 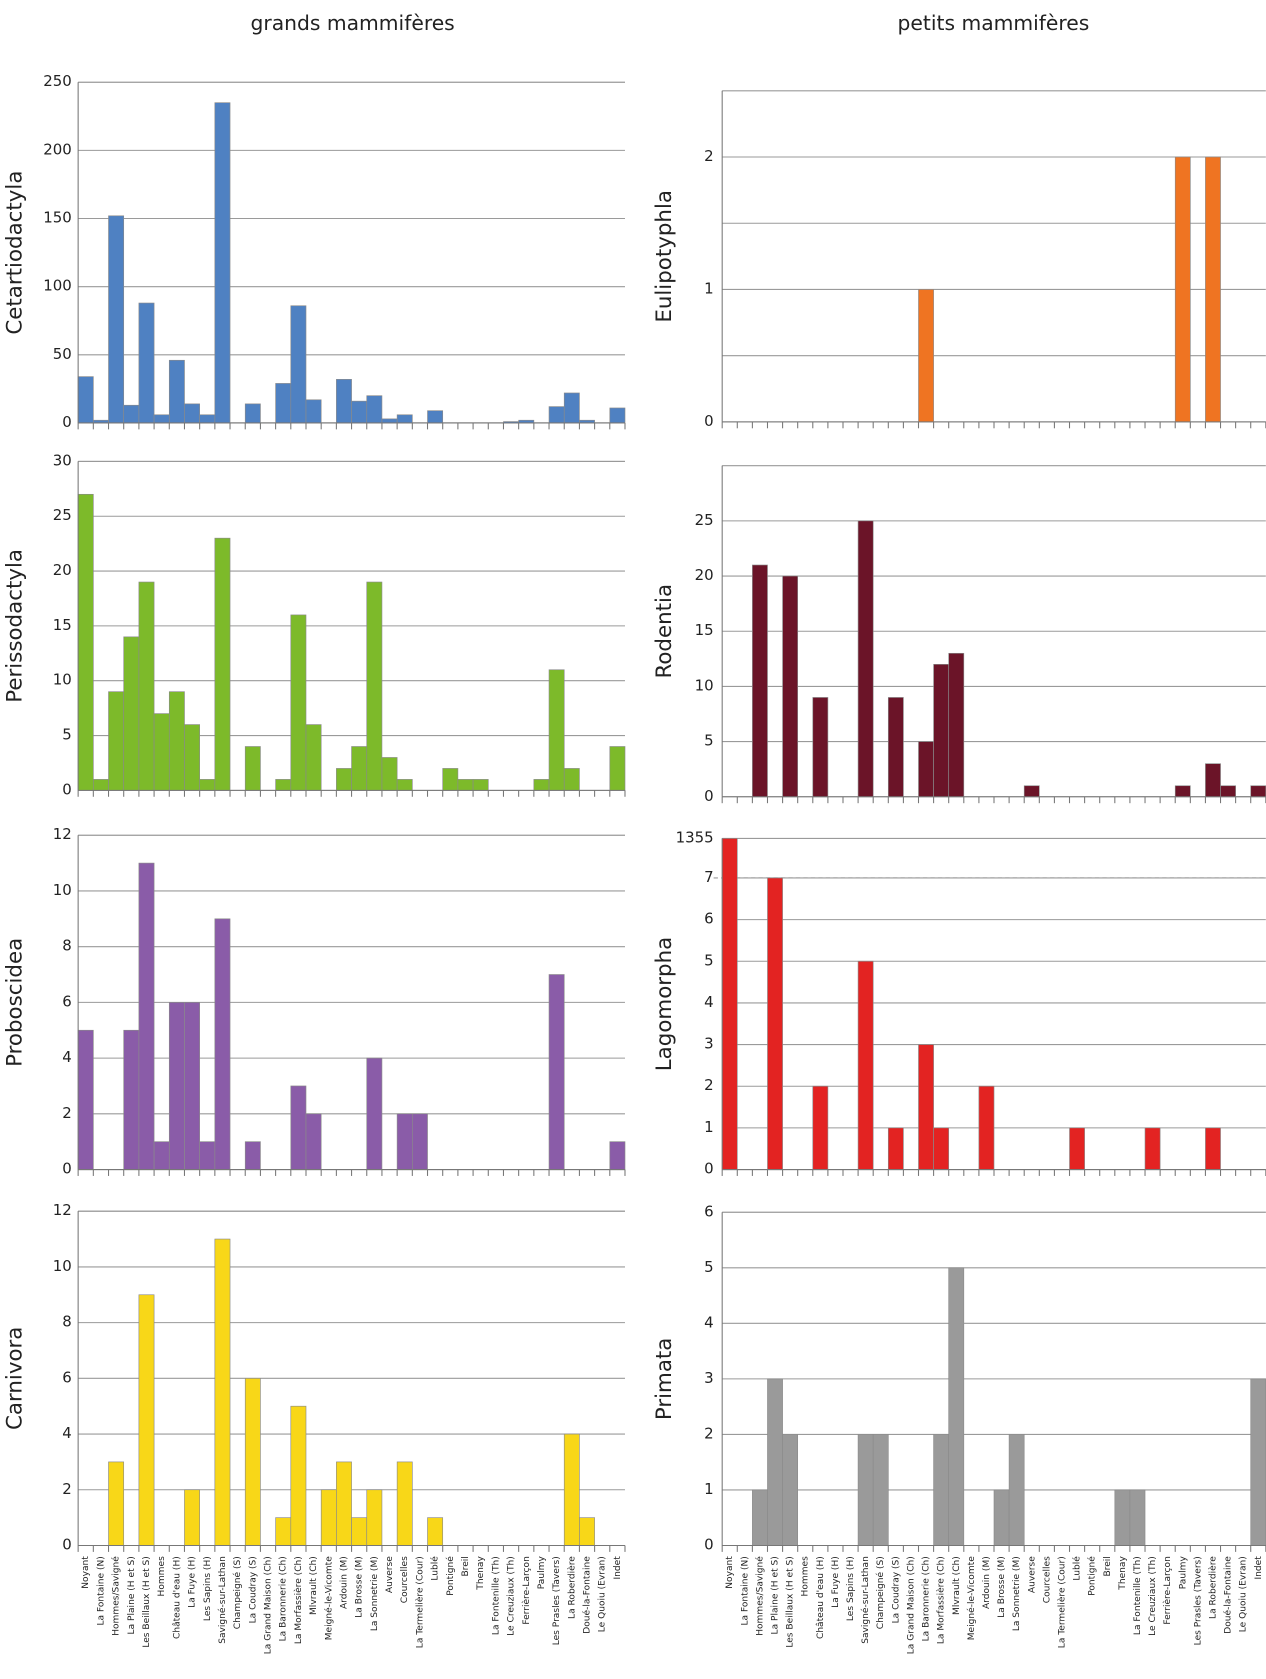 I want to click on x-tick-label: Lublé, so click(x=1077, y=1568).